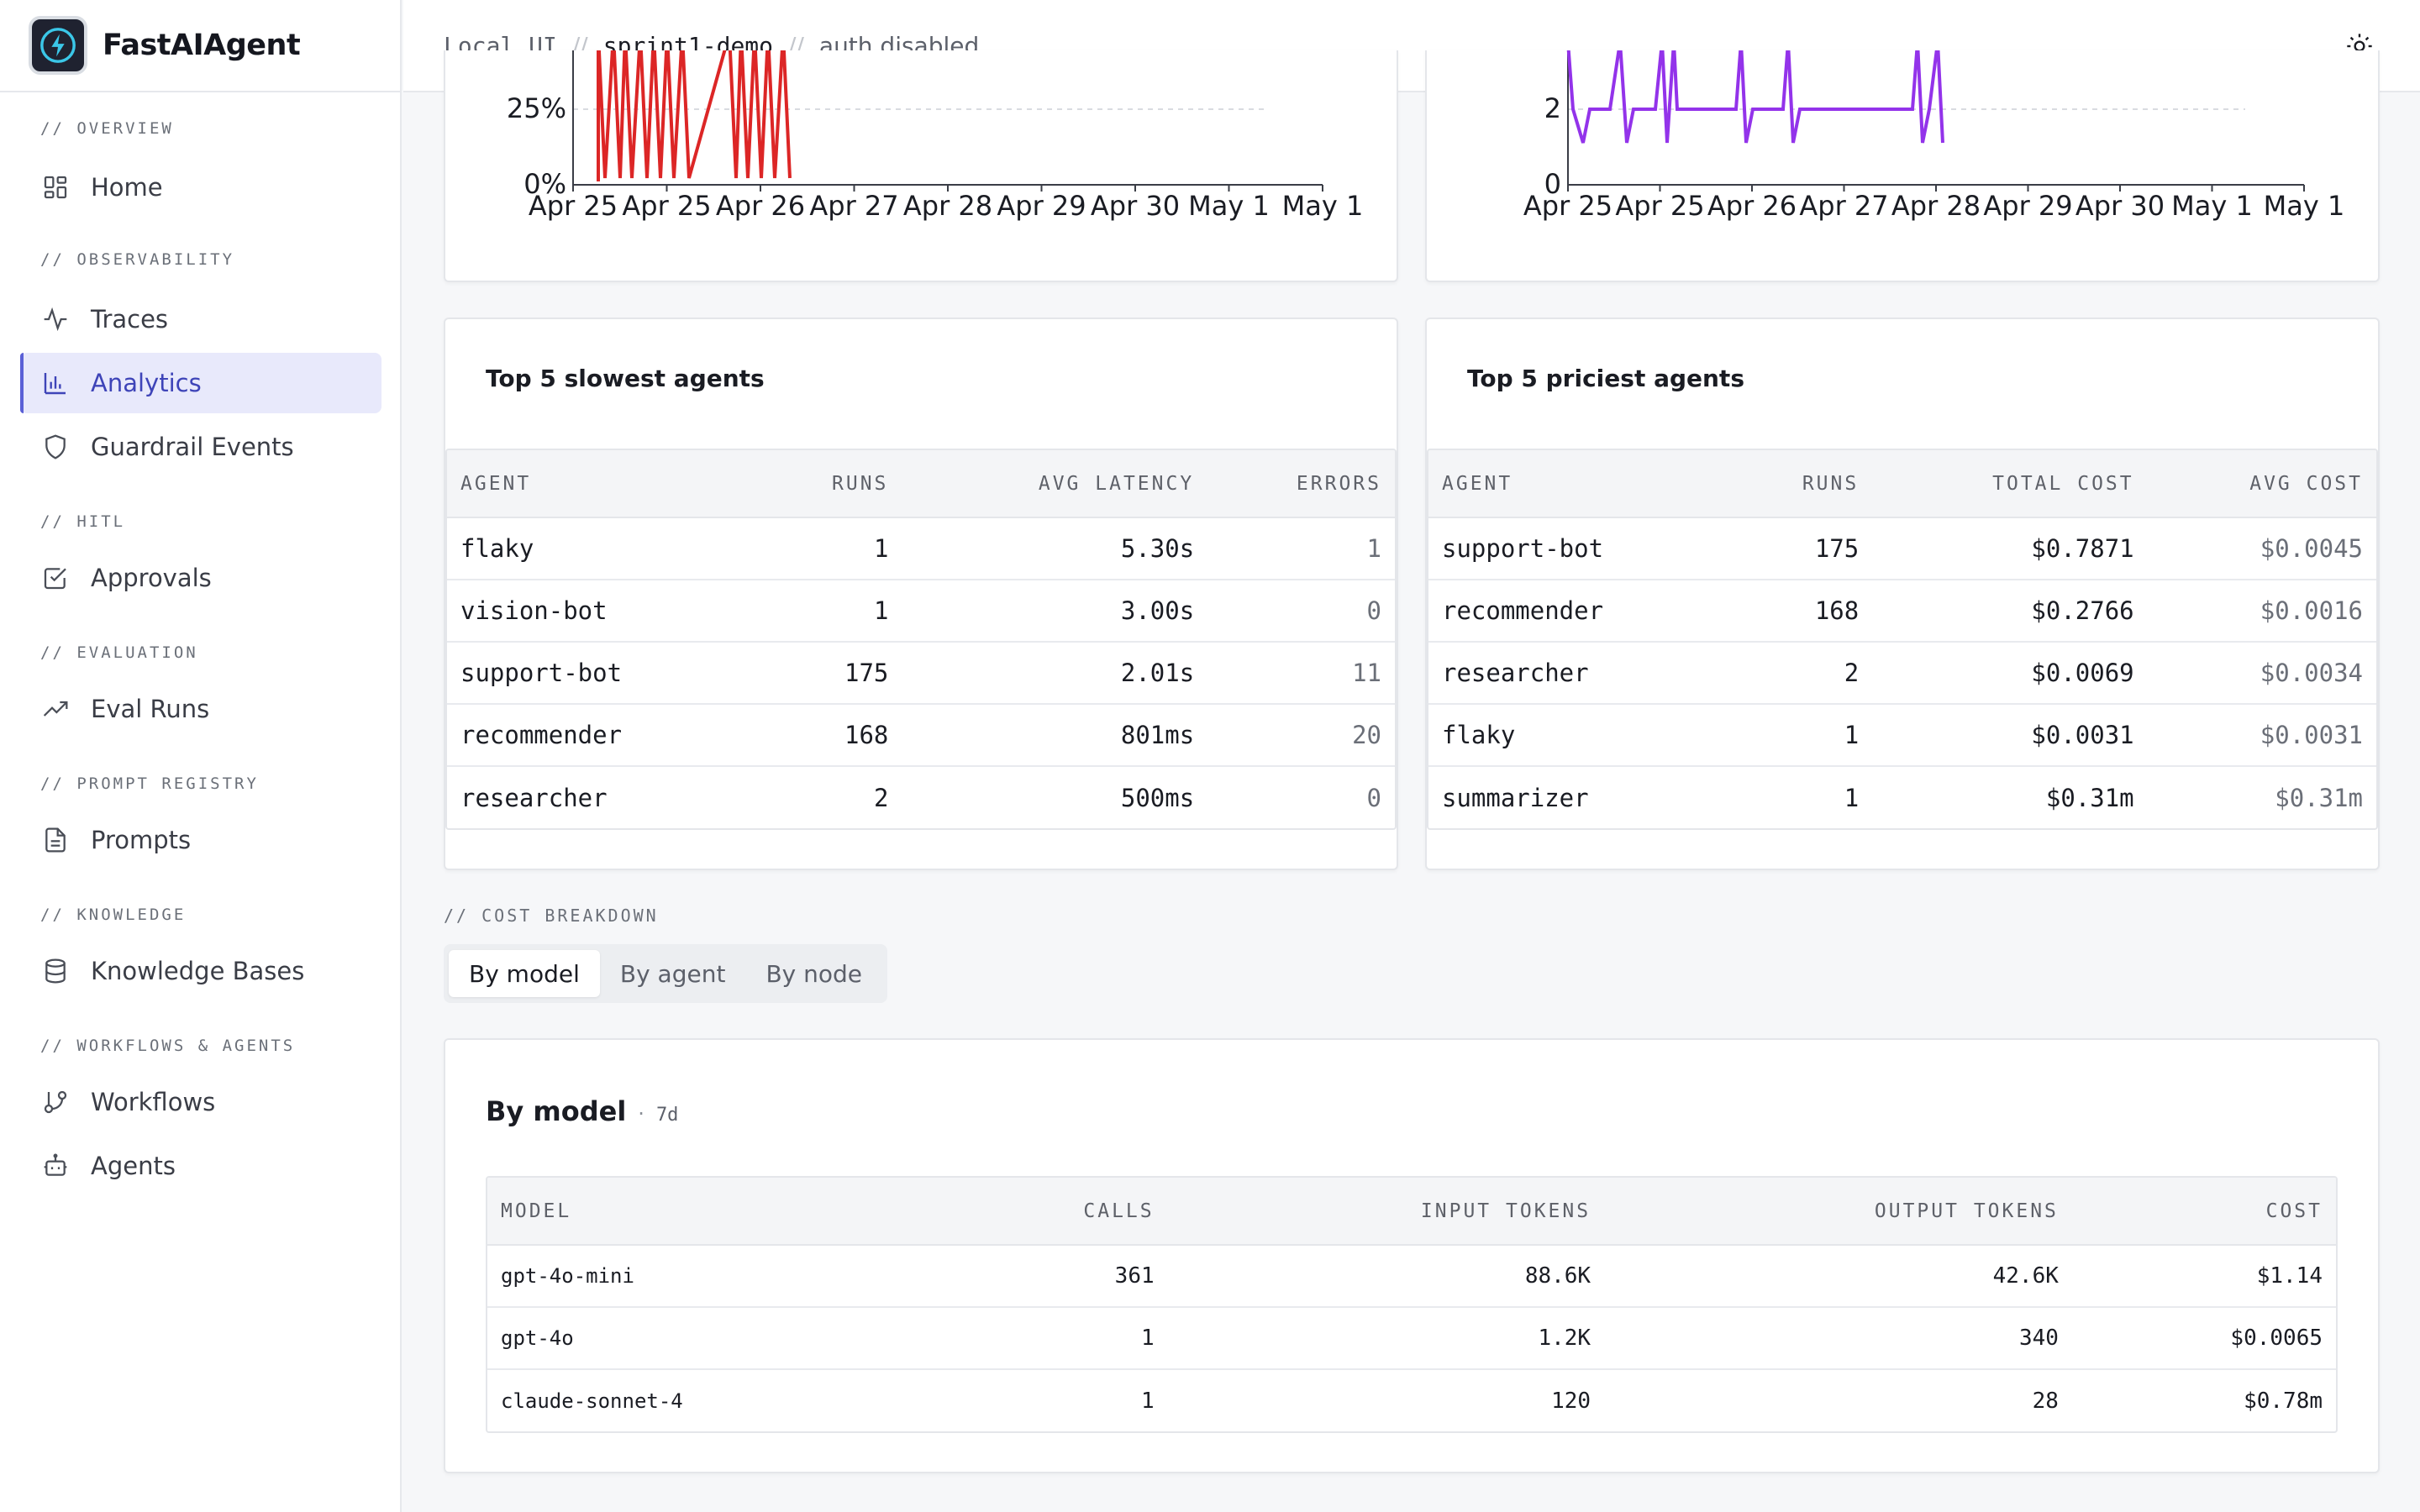 Image resolution: width=2420 pixels, height=1512 pixels. Describe the element at coordinates (921, 548) in the screenshot. I see `table-row: flaky 1 5.30s 1` at that location.